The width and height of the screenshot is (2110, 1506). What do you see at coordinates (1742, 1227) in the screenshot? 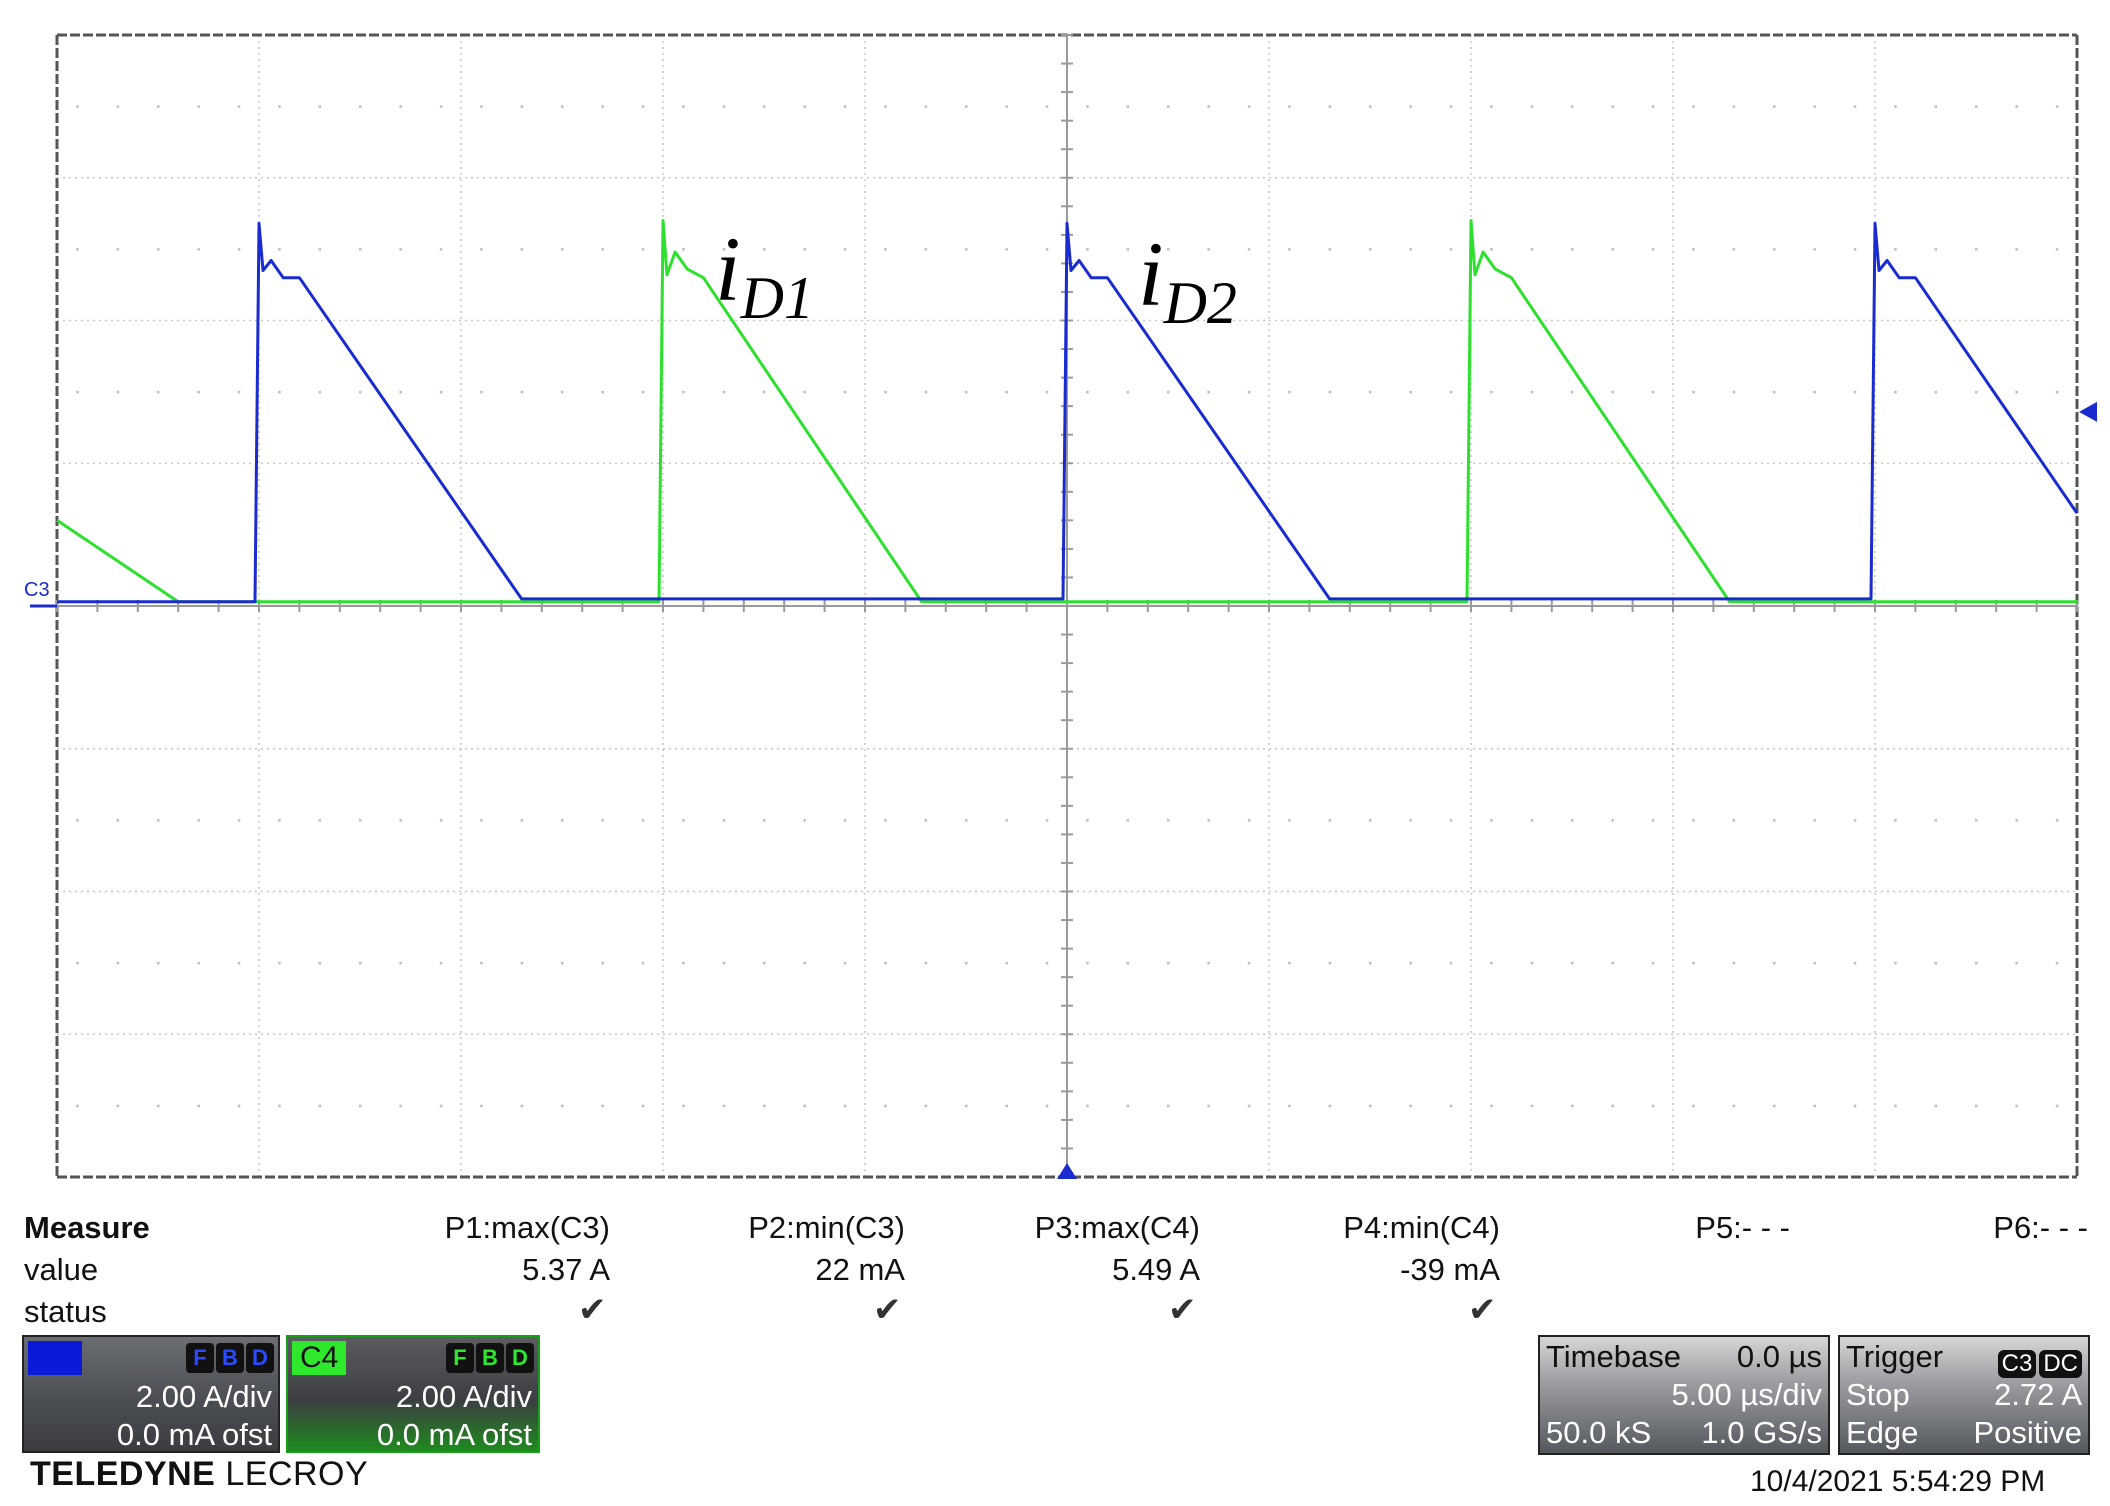
I see `param-p5-label: P5:- - -` at bounding box center [1742, 1227].